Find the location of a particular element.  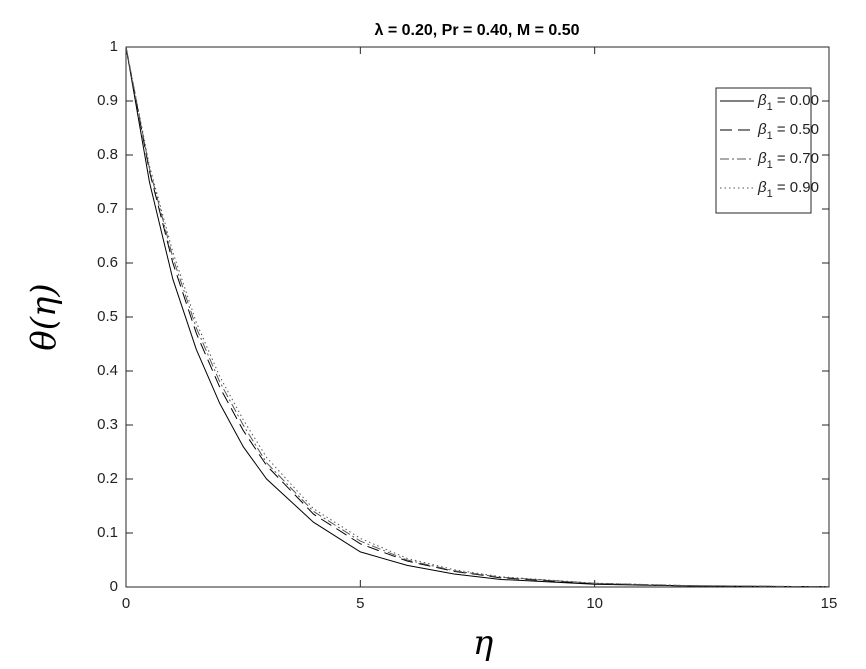

chart-title: λ = 0.20, Pr = 0.40, M = 0.50 is located at coordinates (476, 30).